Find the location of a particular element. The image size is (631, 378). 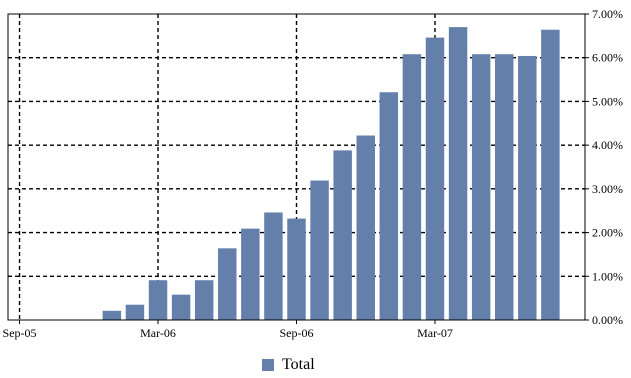

y-tick-label: 5.00% is located at coordinates (607, 101).